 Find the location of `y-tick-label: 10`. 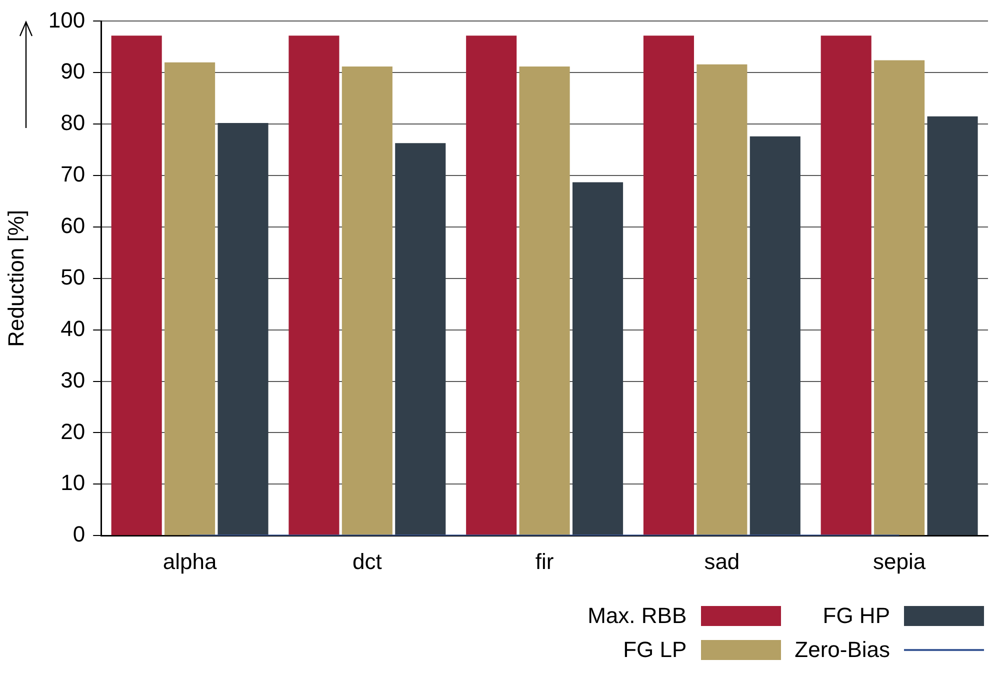

y-tick-label: 10 is located at coordinates (73, 483).